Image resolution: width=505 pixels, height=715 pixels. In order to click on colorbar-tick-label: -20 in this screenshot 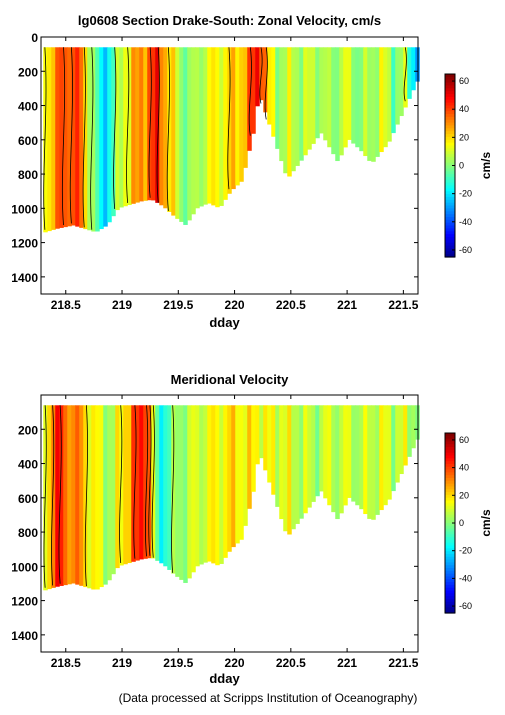, I will do `click(465, 551)`.